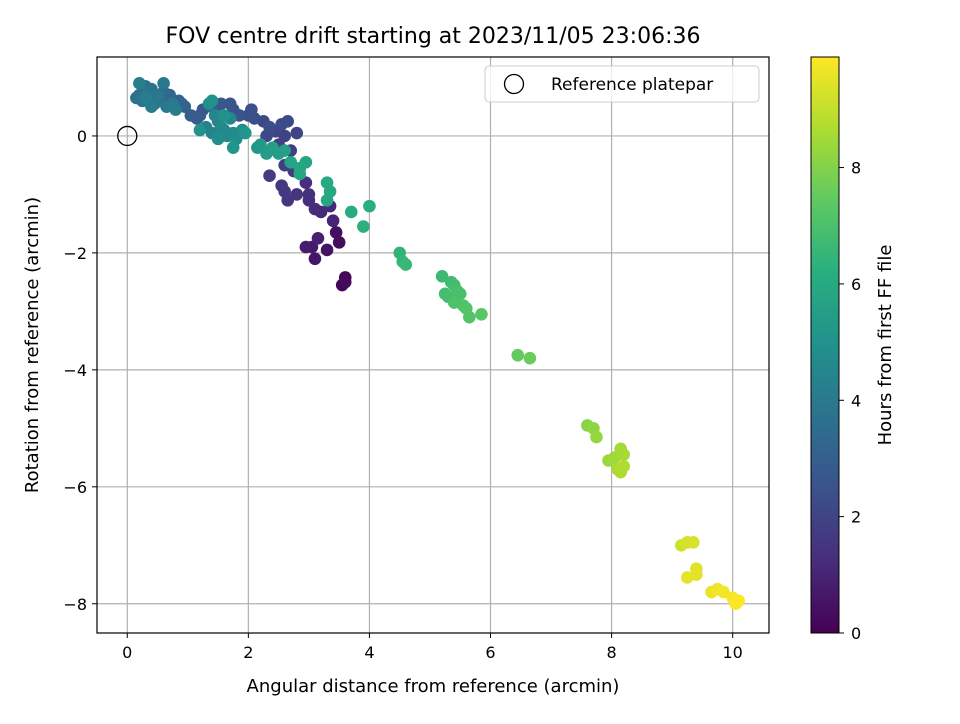 The height and width of the screenshot is (724, 960). I want to click on reference-platepar-marker, so click(127, 136).